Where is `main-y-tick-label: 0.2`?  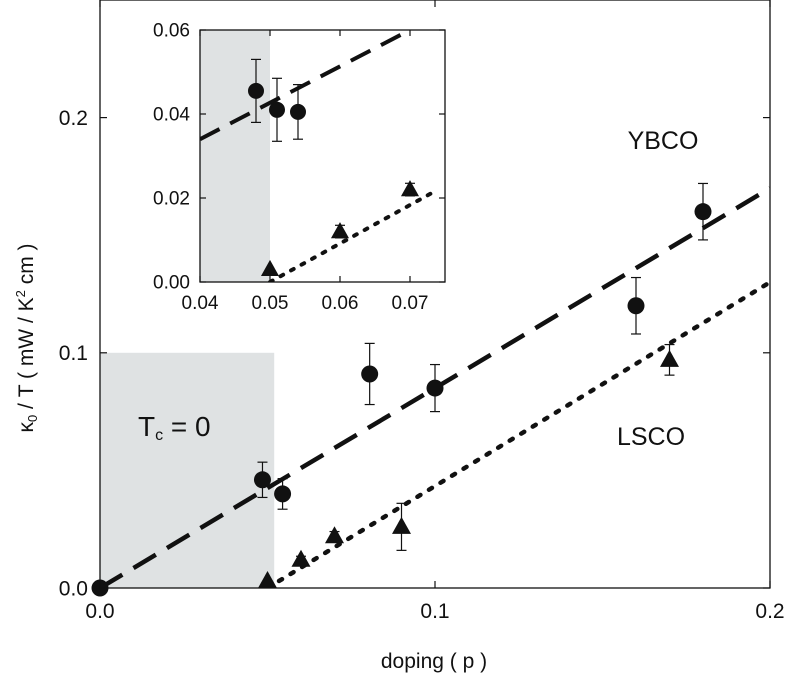 main-y-tick-label: 0.2 is located at coordinates (73, 118).